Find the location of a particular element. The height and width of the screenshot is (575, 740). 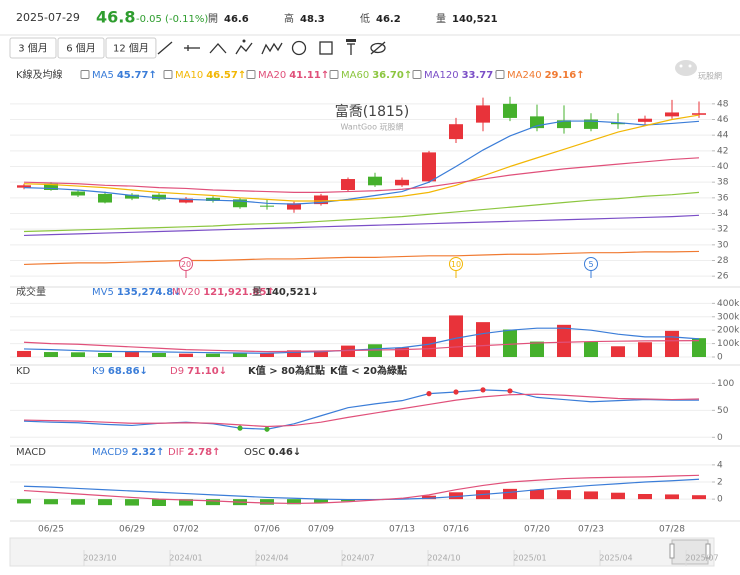

legend-value: 140,521↓ is located at coordinates (292, 292).